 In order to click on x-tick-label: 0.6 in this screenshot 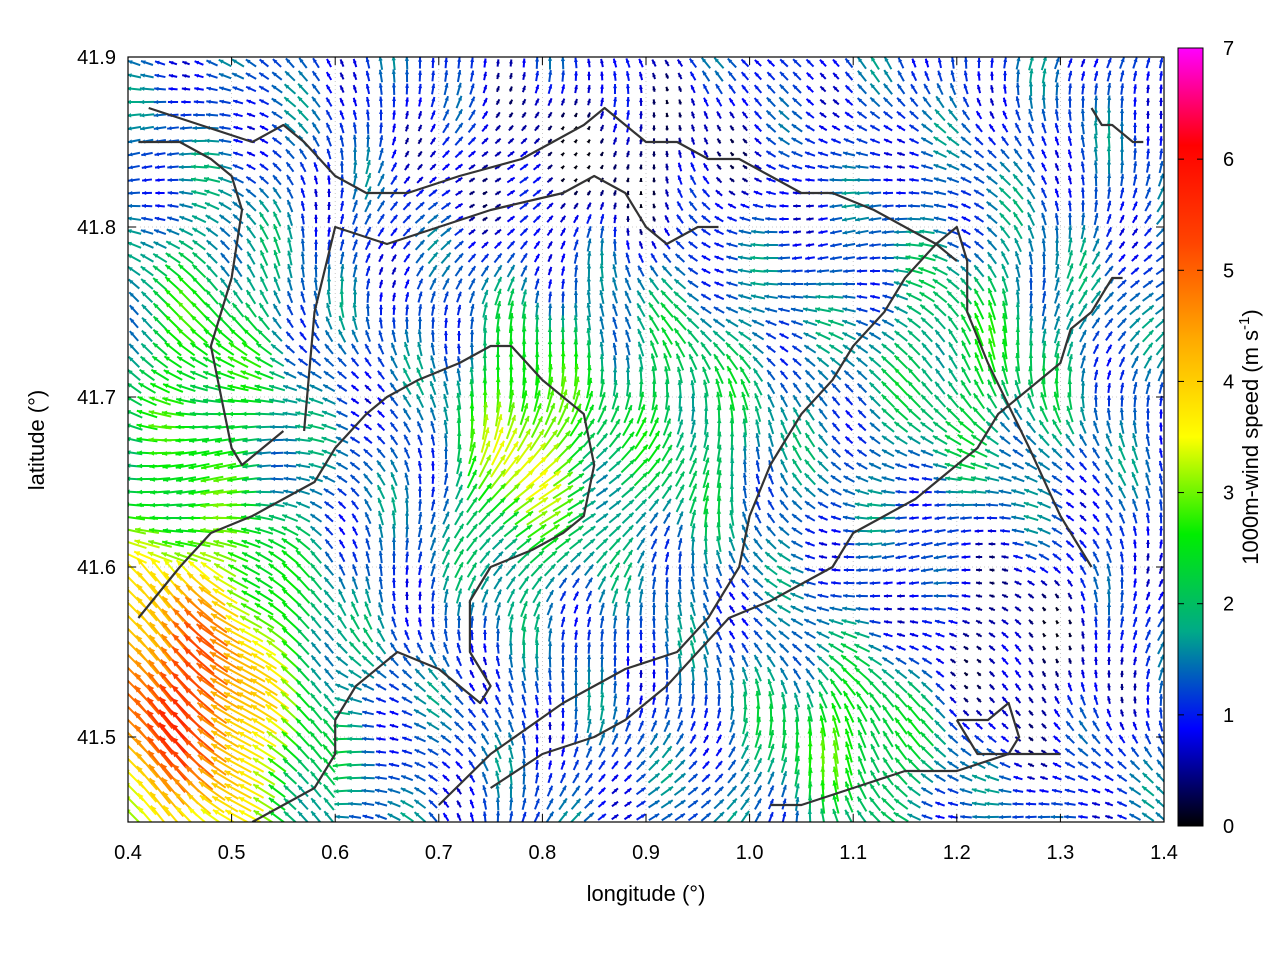, I will do `click(335, 853)`.